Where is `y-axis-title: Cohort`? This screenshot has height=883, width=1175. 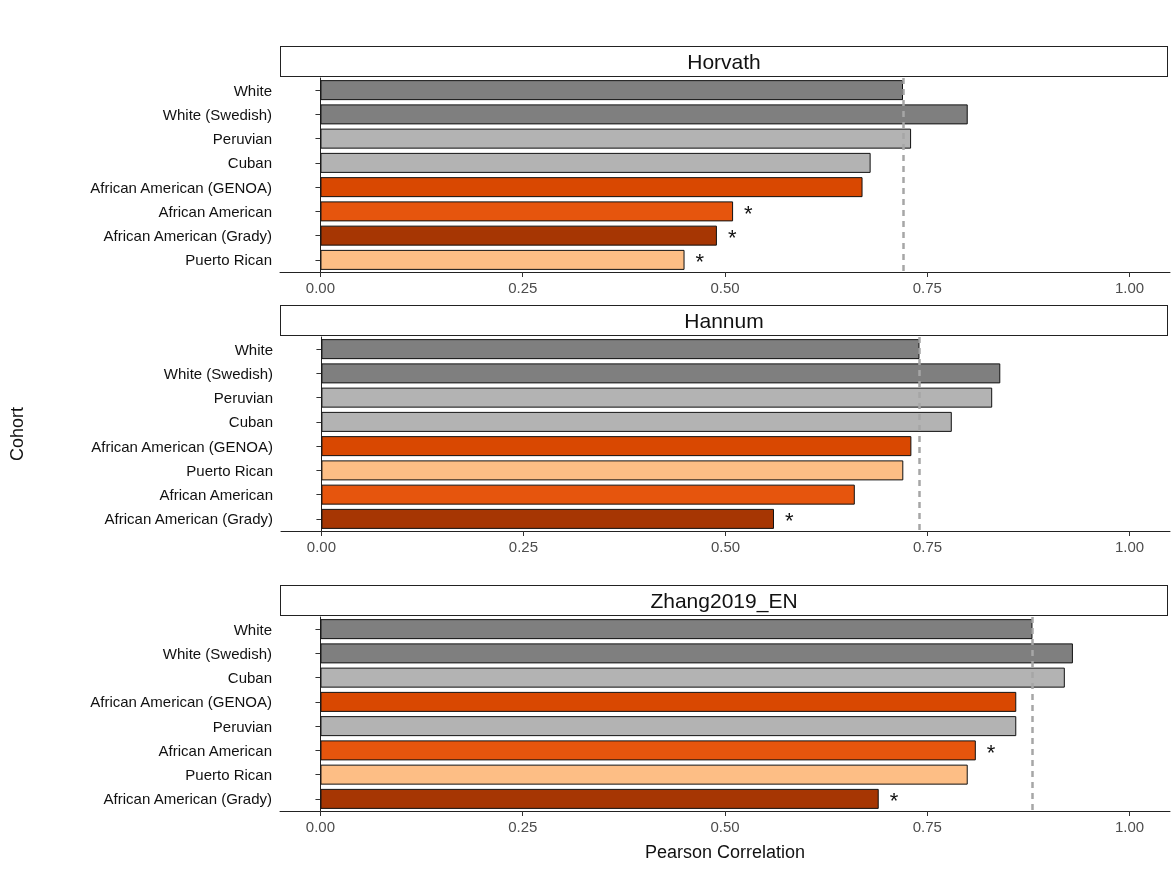
y-axis-title: Cohort is located at coordinates (17, 434).